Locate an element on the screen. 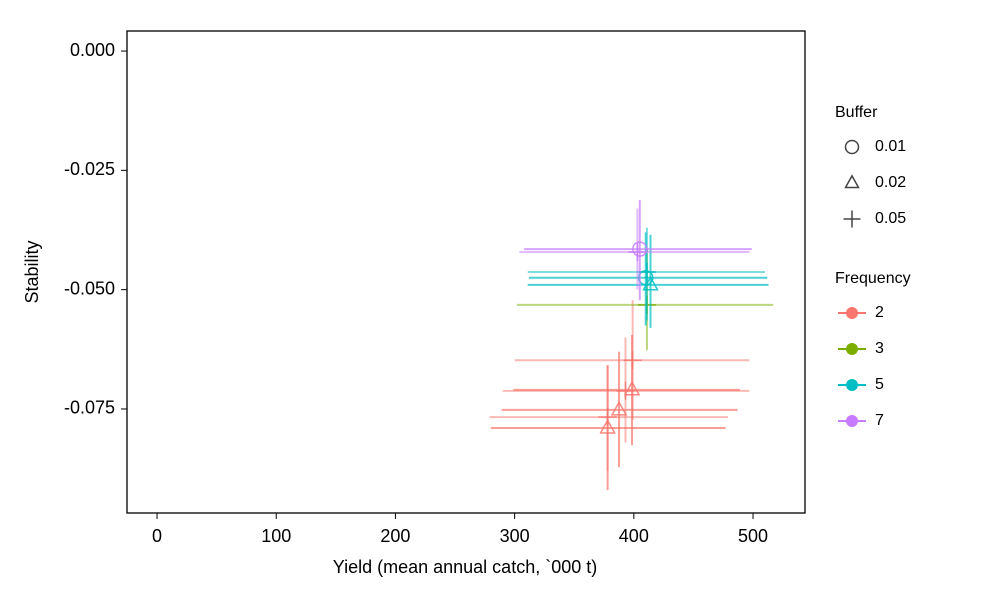 This screenshot has height=590, width=1003. legend-title: Buffer is located at coordinates (856, 112).